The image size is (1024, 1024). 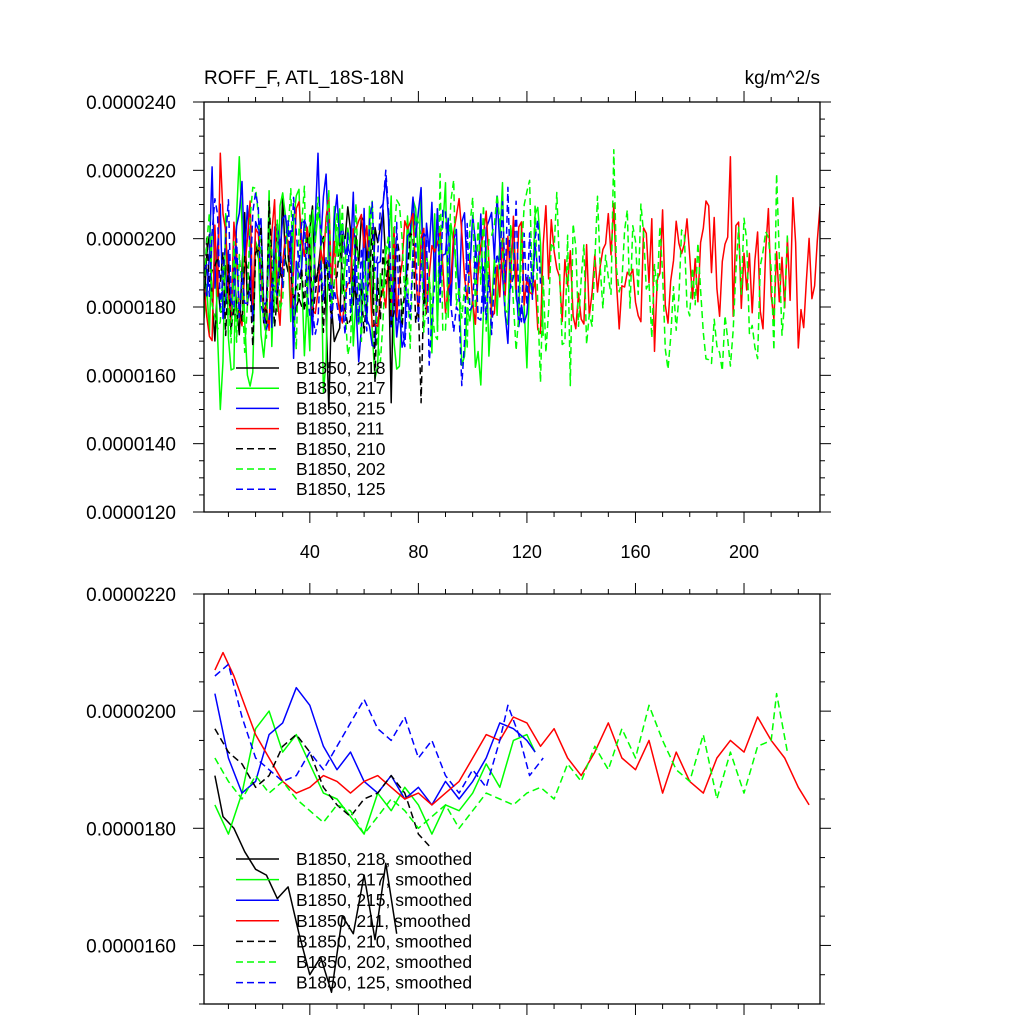 I want to click on chart-title: ROFF_F, ATL_18S-18N, so click(x=304, y=78).